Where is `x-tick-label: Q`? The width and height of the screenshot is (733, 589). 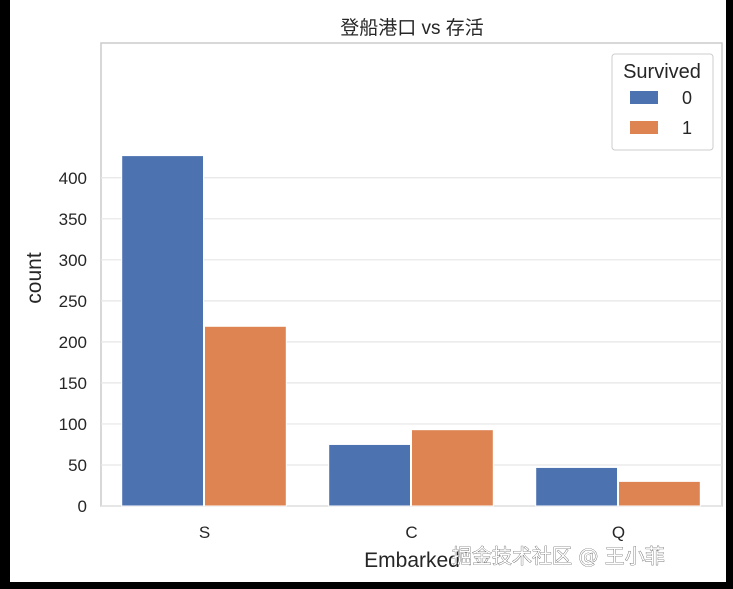
x-tick-label: Q is located at coordinates (618, 532).